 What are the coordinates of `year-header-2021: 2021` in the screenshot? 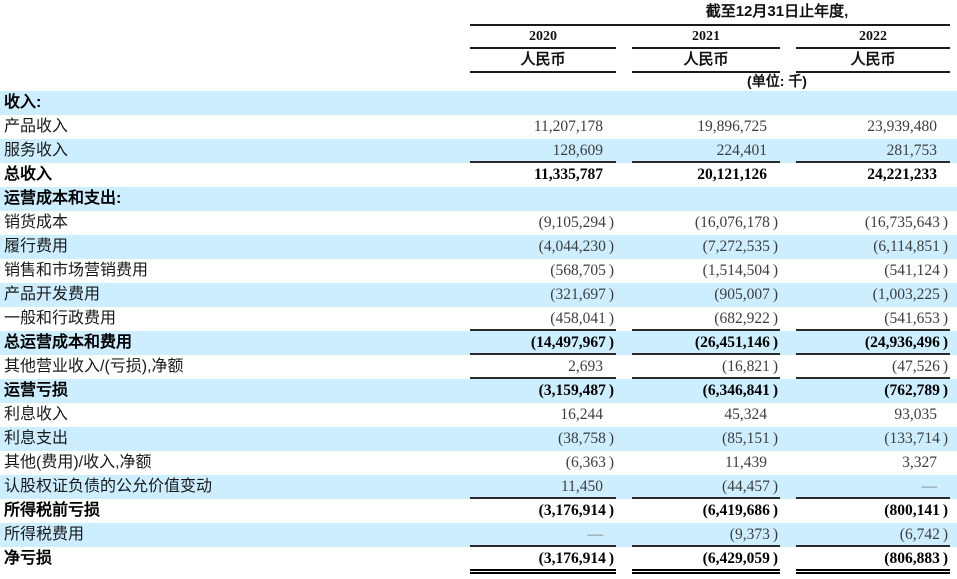 It's located at (706, 37).